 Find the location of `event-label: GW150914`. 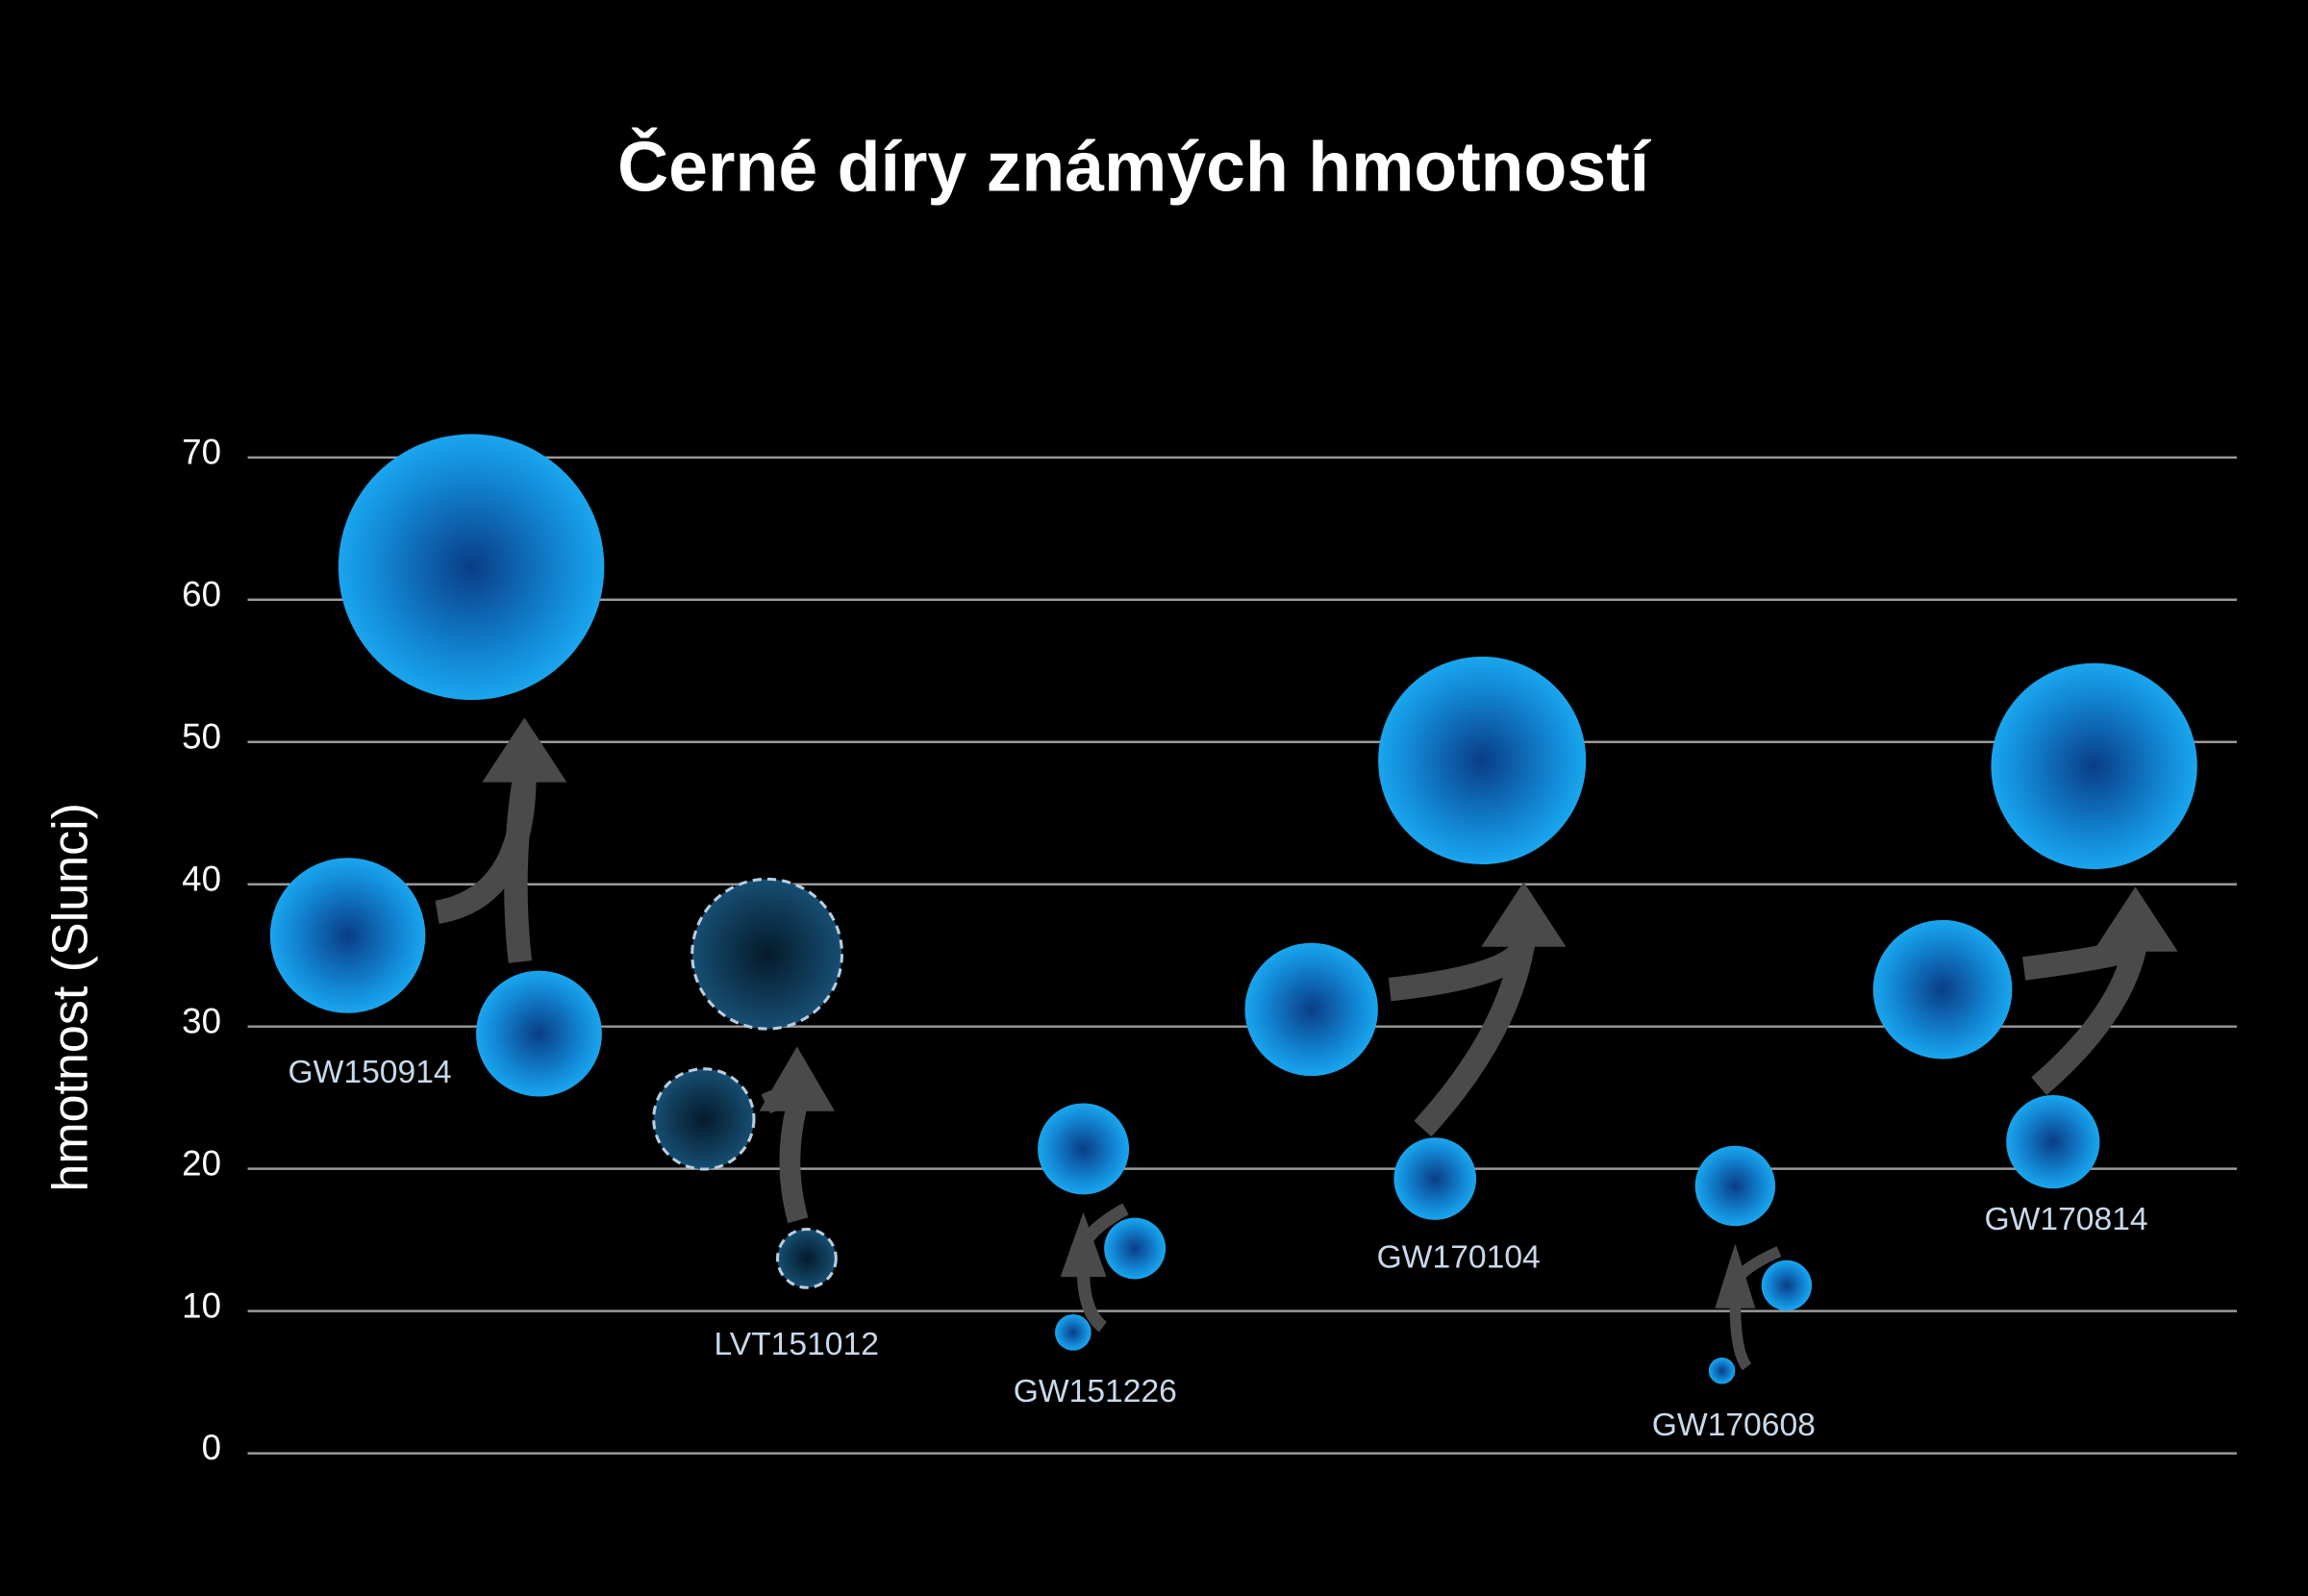

event-label: GW150914 is located at coordinates (370, 1072).